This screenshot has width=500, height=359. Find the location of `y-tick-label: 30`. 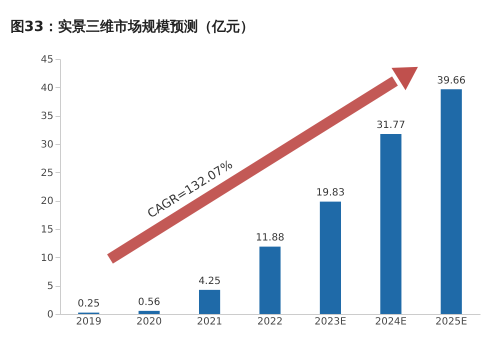

y-tick-label: 30 is located at coordinates (47, 145).